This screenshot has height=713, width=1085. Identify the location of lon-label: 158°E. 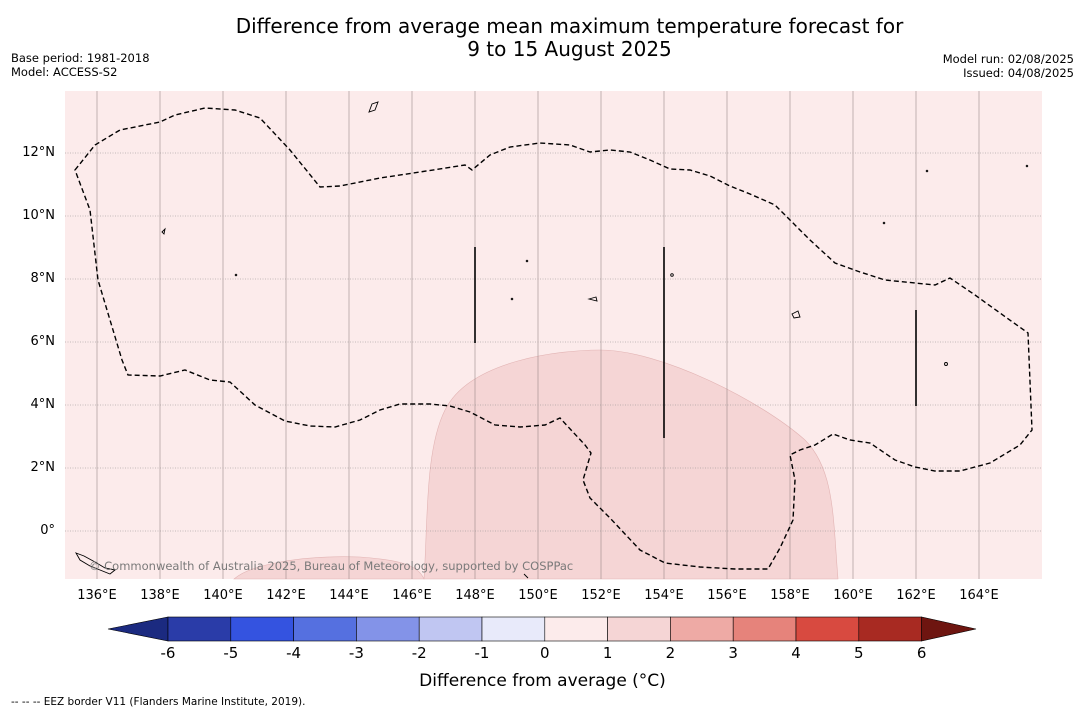
(790, 595).